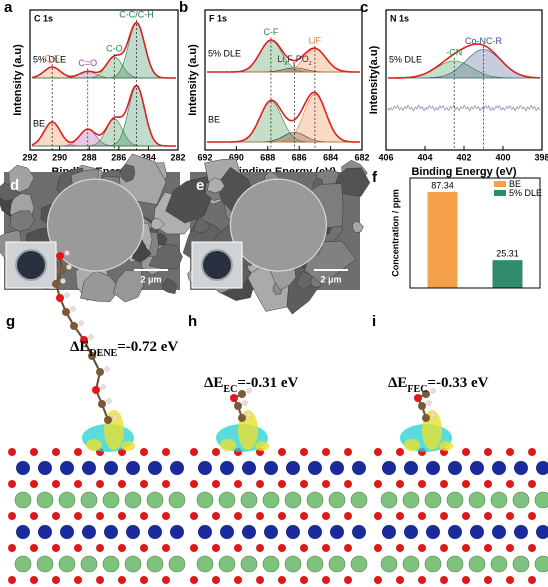  I want to click on y-axis-label: Intensity (a.u), so click(18, 80).